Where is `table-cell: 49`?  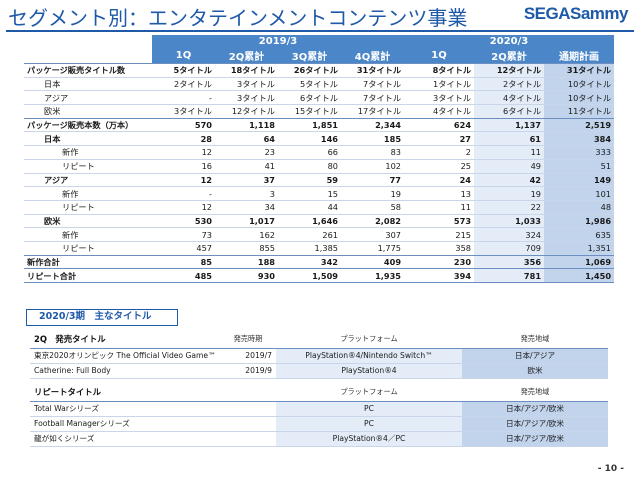 table-cell: 49 is located at coordinates (509, 165).